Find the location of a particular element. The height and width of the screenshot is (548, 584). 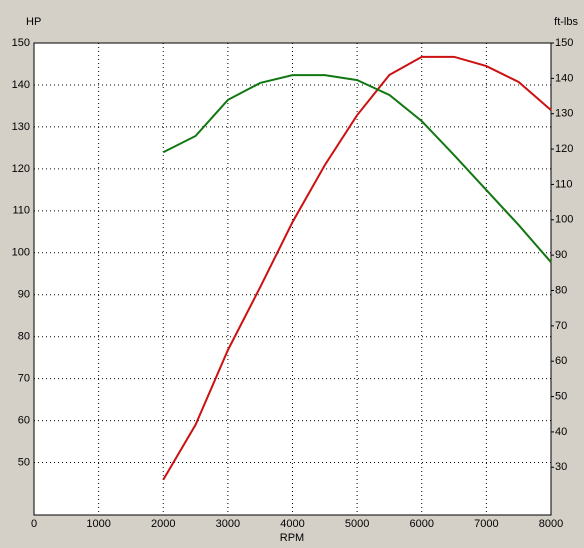

x-tick-label: 7000 is located at coordinates (486, 524).